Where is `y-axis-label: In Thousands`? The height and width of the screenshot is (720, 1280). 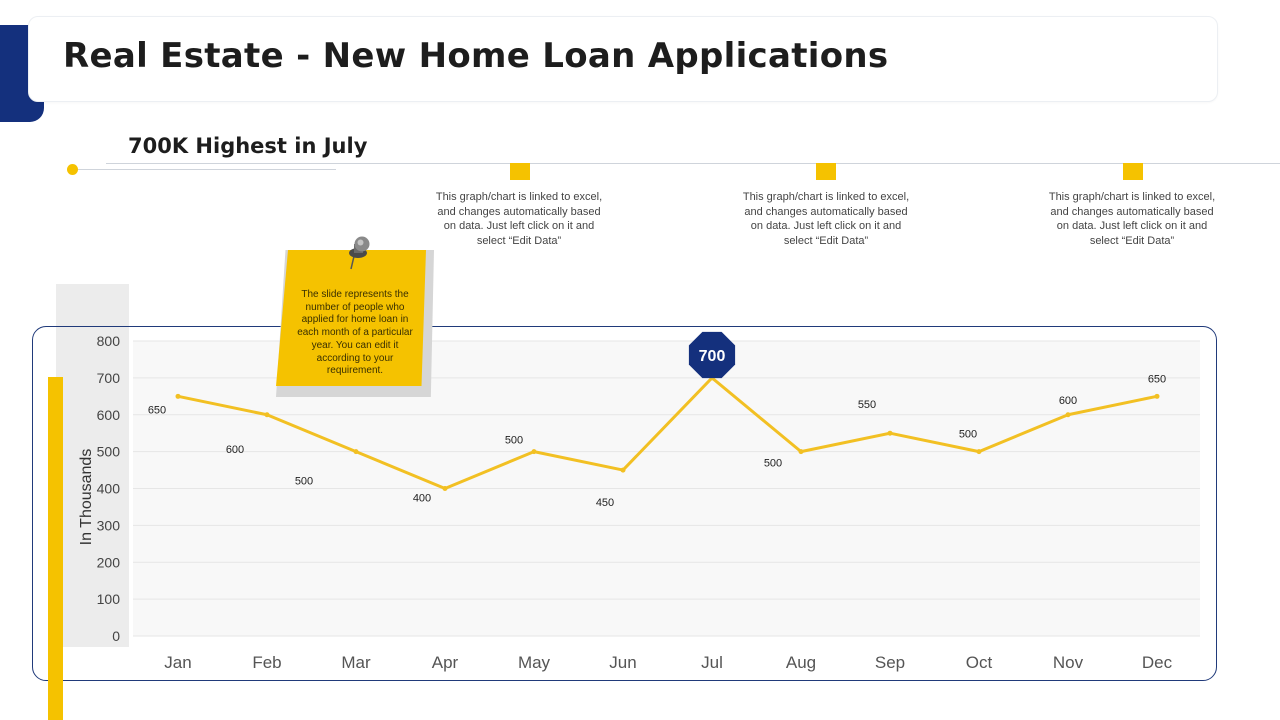
y-axis-label: In Thousands is located at coordinates (86, 497).